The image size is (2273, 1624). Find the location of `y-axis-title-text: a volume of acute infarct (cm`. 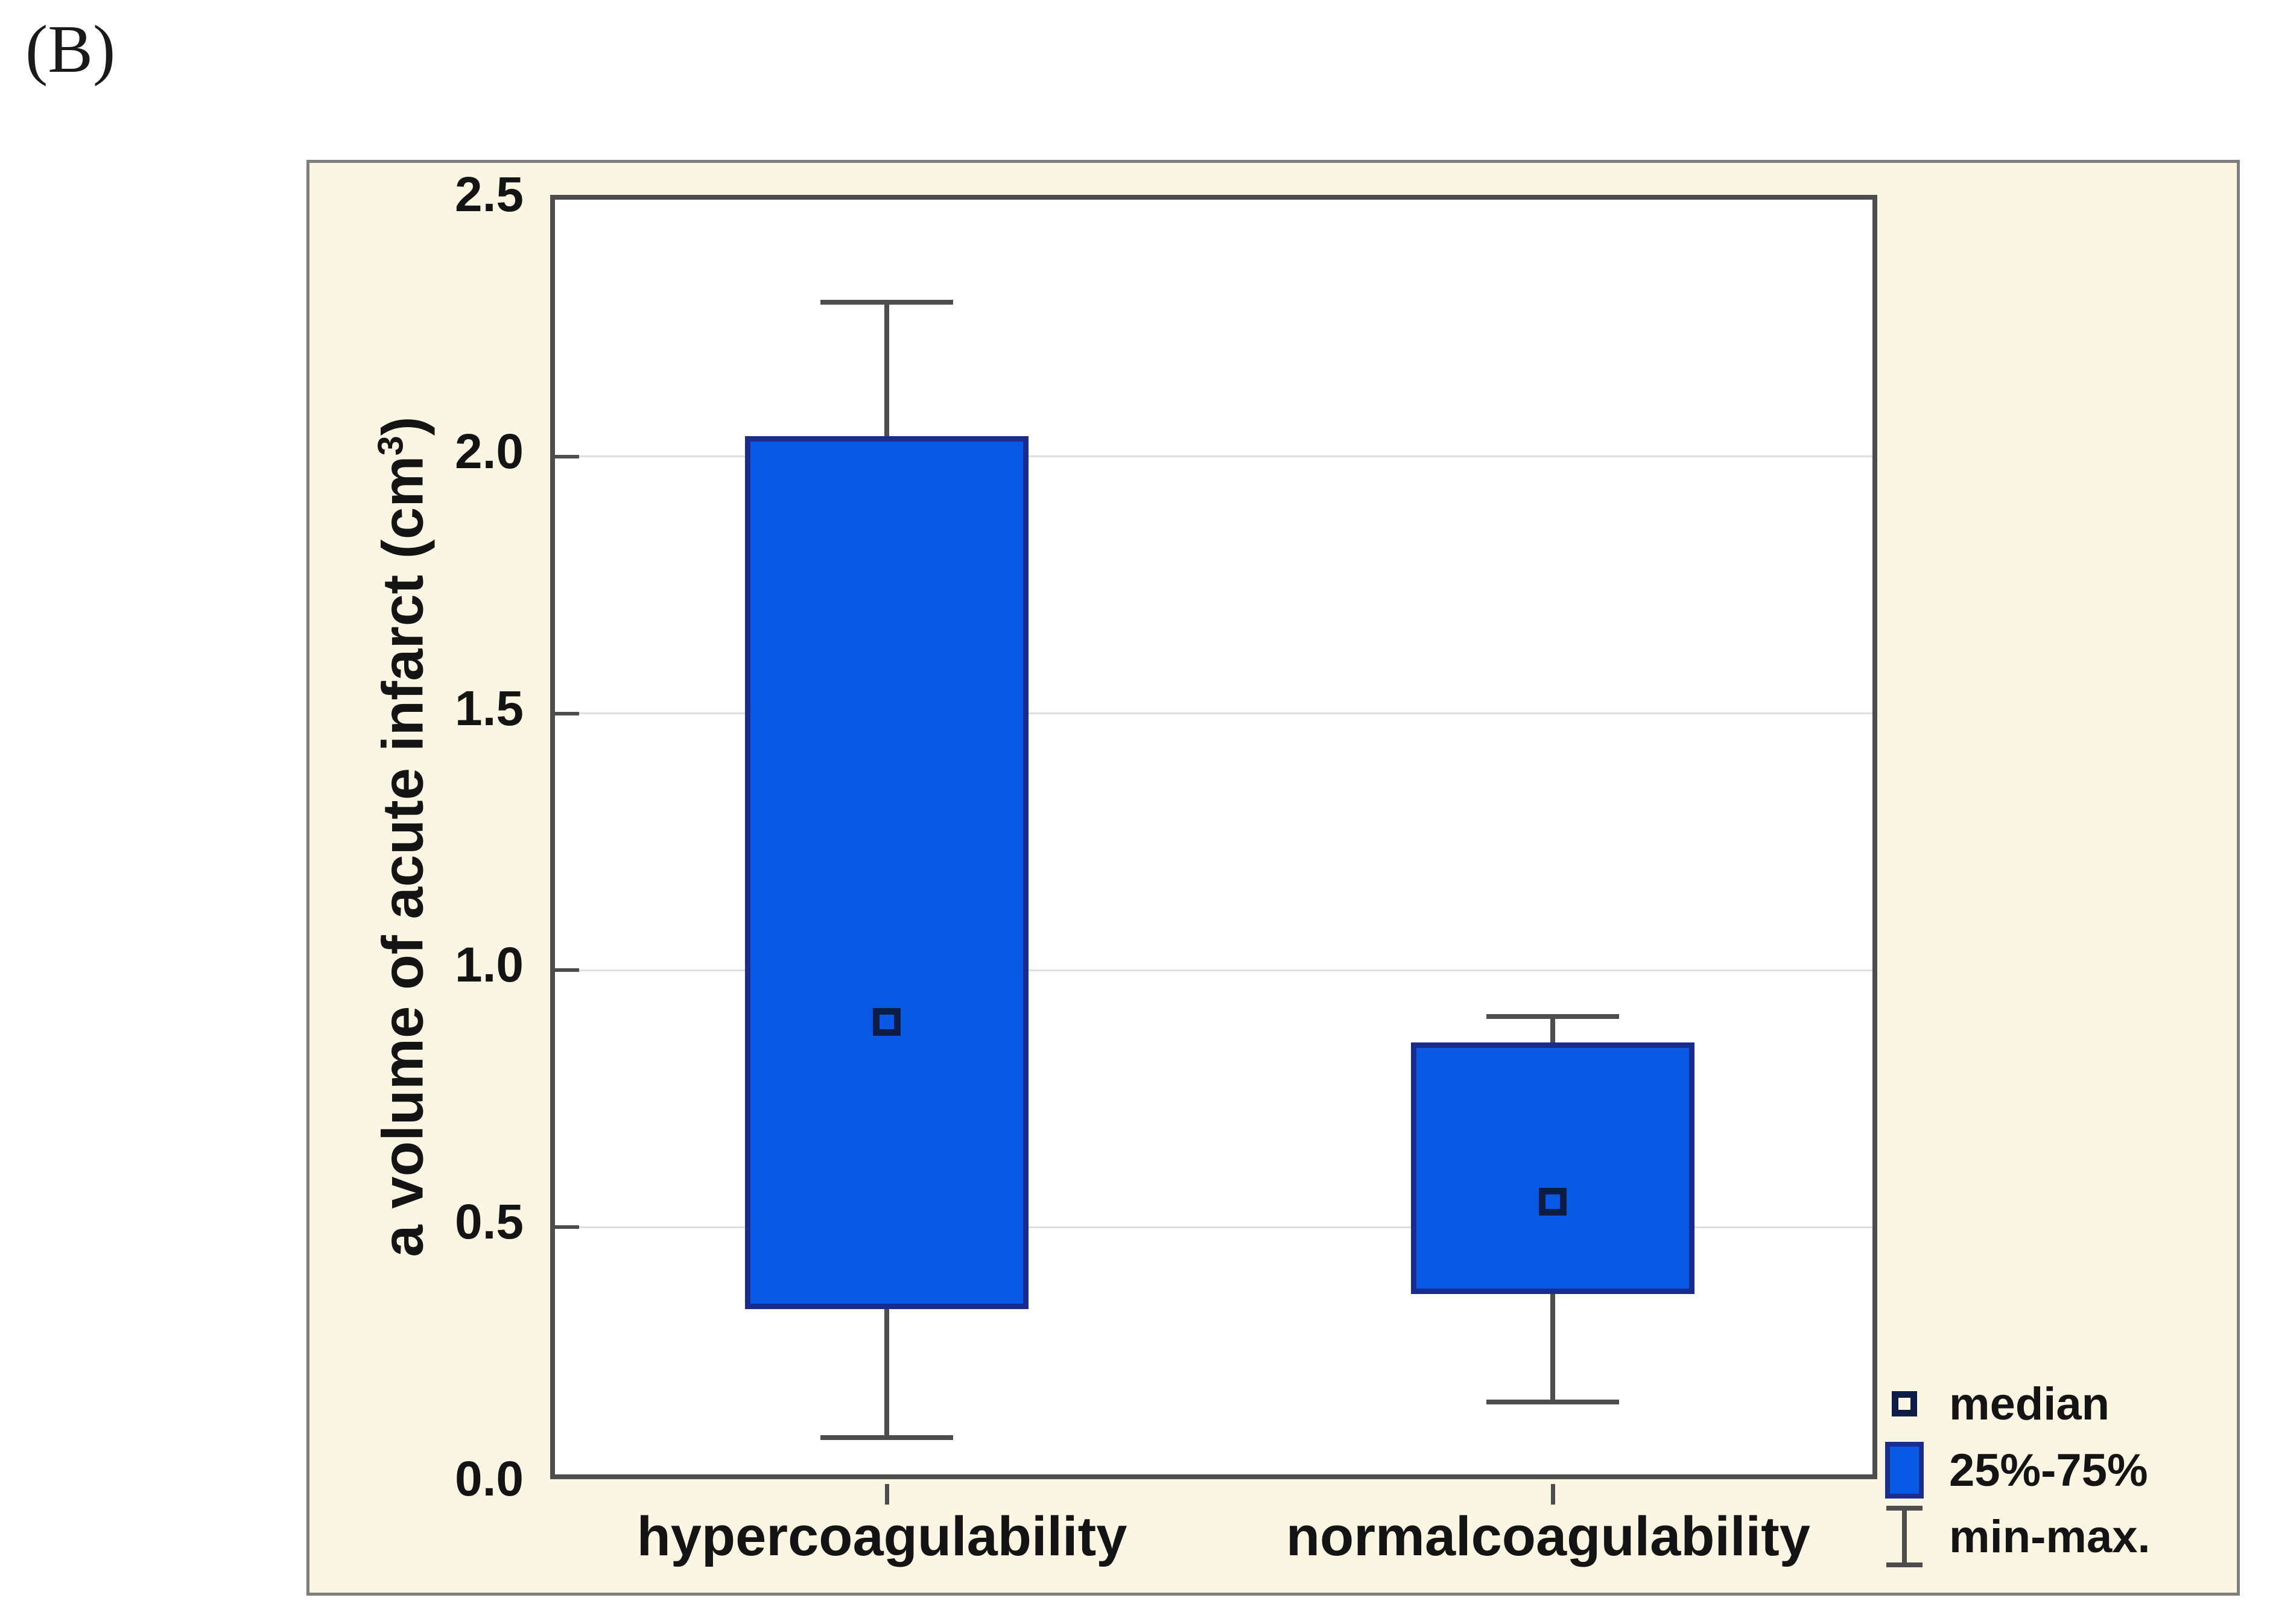

y-axis-title-text: a volume of acute infarct (cm is located at coordinates (403, 856).